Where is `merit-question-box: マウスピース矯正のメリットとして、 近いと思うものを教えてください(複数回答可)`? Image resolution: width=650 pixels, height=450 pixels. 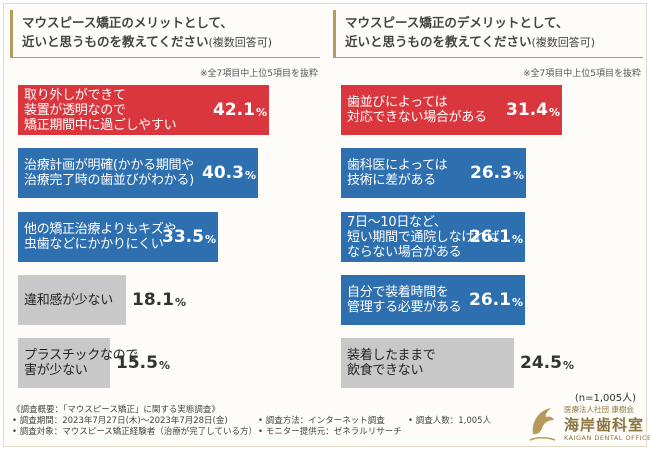
merit-question-box: マウスピース矯正のメリットとして、 近いと思うものを教えてください(複数回答可) is located at coordinates (165, 34).